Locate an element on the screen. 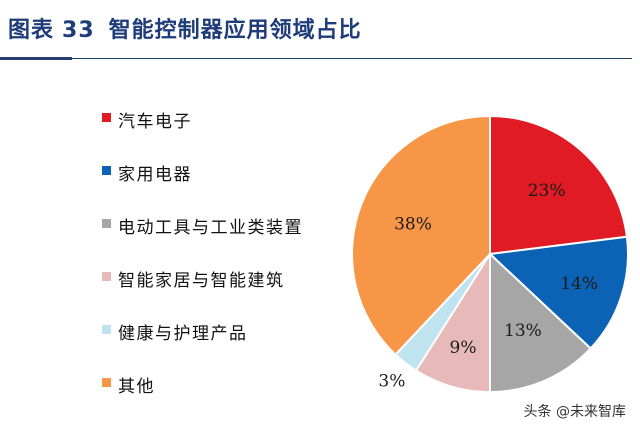 This screenshot has width=640, height=429. figure-title: 图表 33 智能控制器应用领域占比 is located at coordinates (185, 28).